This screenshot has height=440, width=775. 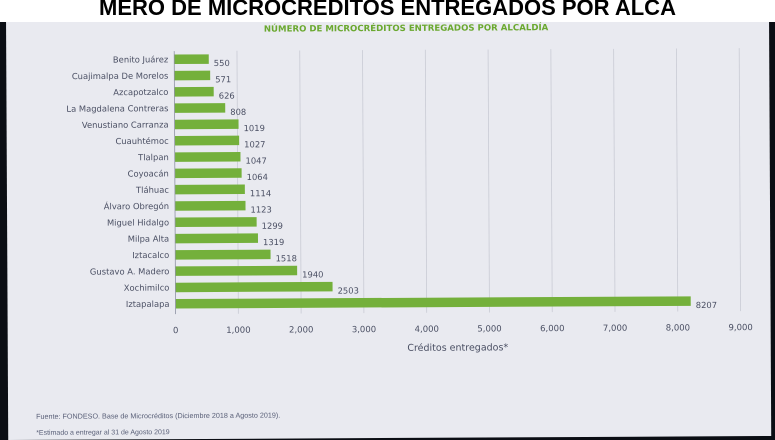 I want to click on category-label: Iztacalco, so click(x=150, y=255).